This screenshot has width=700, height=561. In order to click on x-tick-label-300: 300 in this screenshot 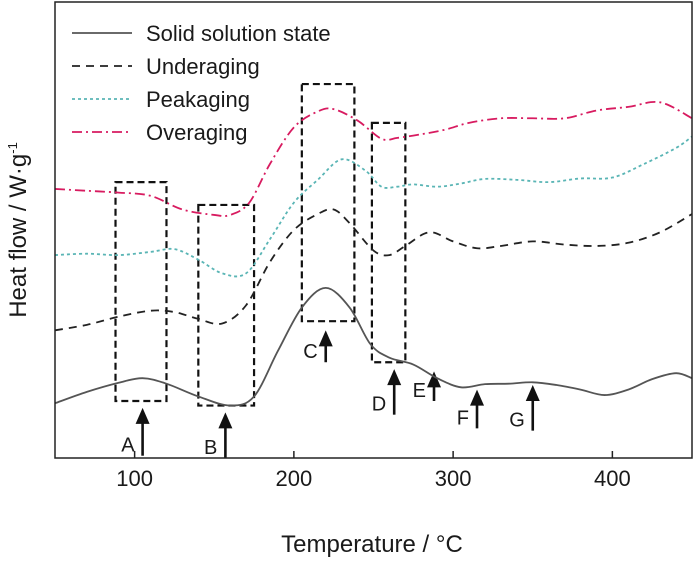, I will do `click(453, 478)`.